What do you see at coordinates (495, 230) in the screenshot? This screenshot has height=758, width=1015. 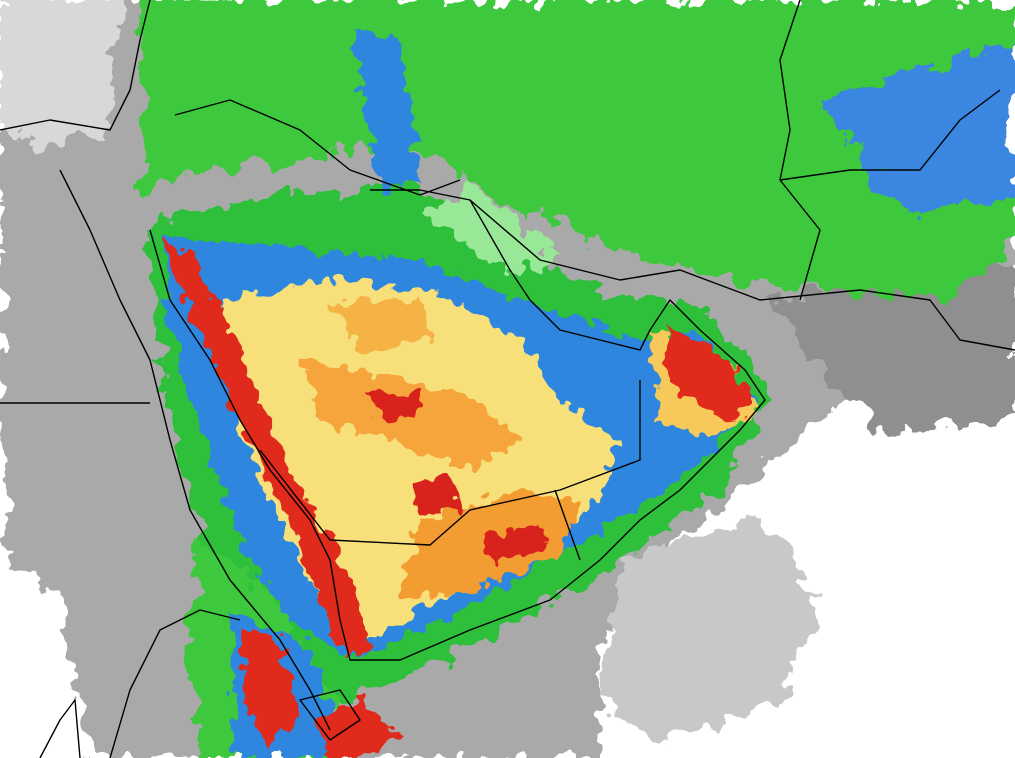 I see `light-green-area` at bounding box center [495, 230].